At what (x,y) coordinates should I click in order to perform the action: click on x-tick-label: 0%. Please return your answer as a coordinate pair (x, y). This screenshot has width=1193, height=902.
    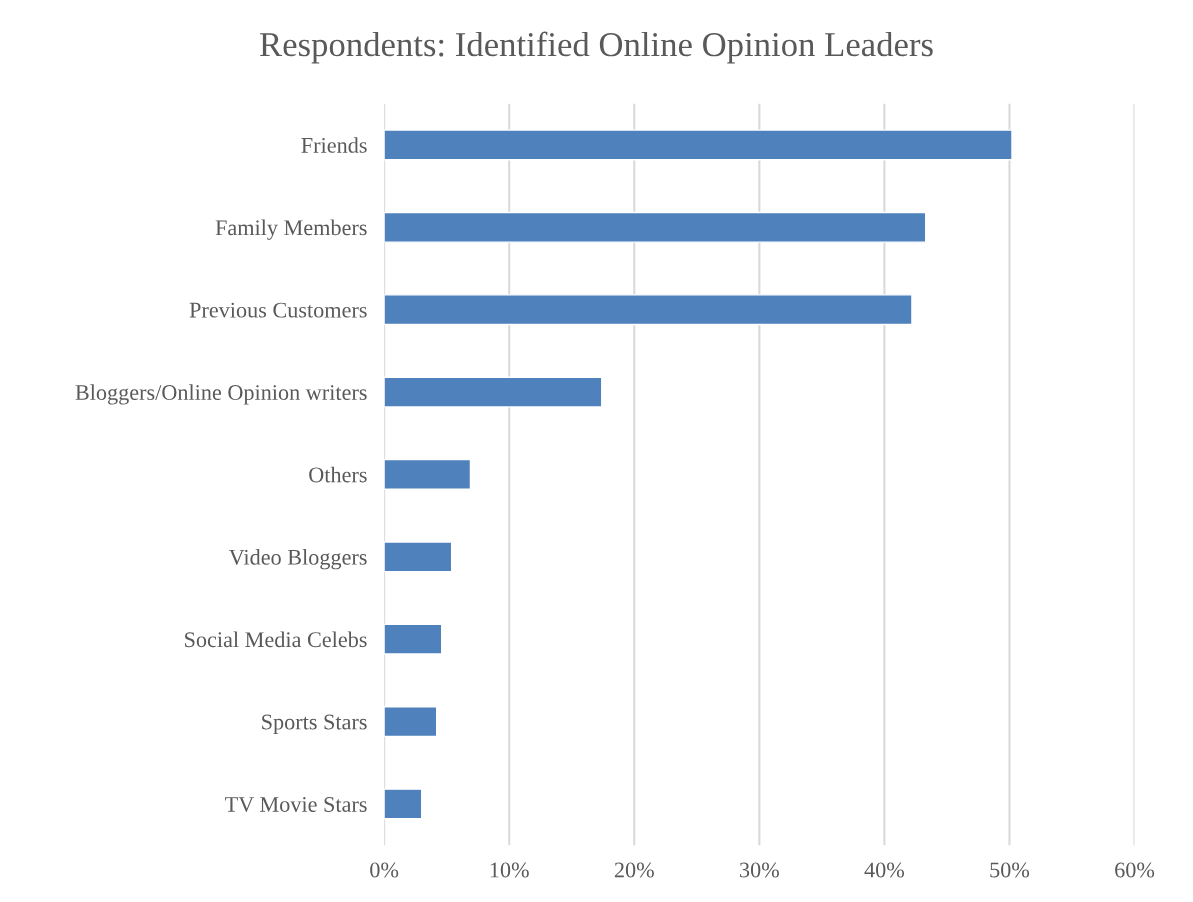
    Looking at the image, I should click on (384, 870).